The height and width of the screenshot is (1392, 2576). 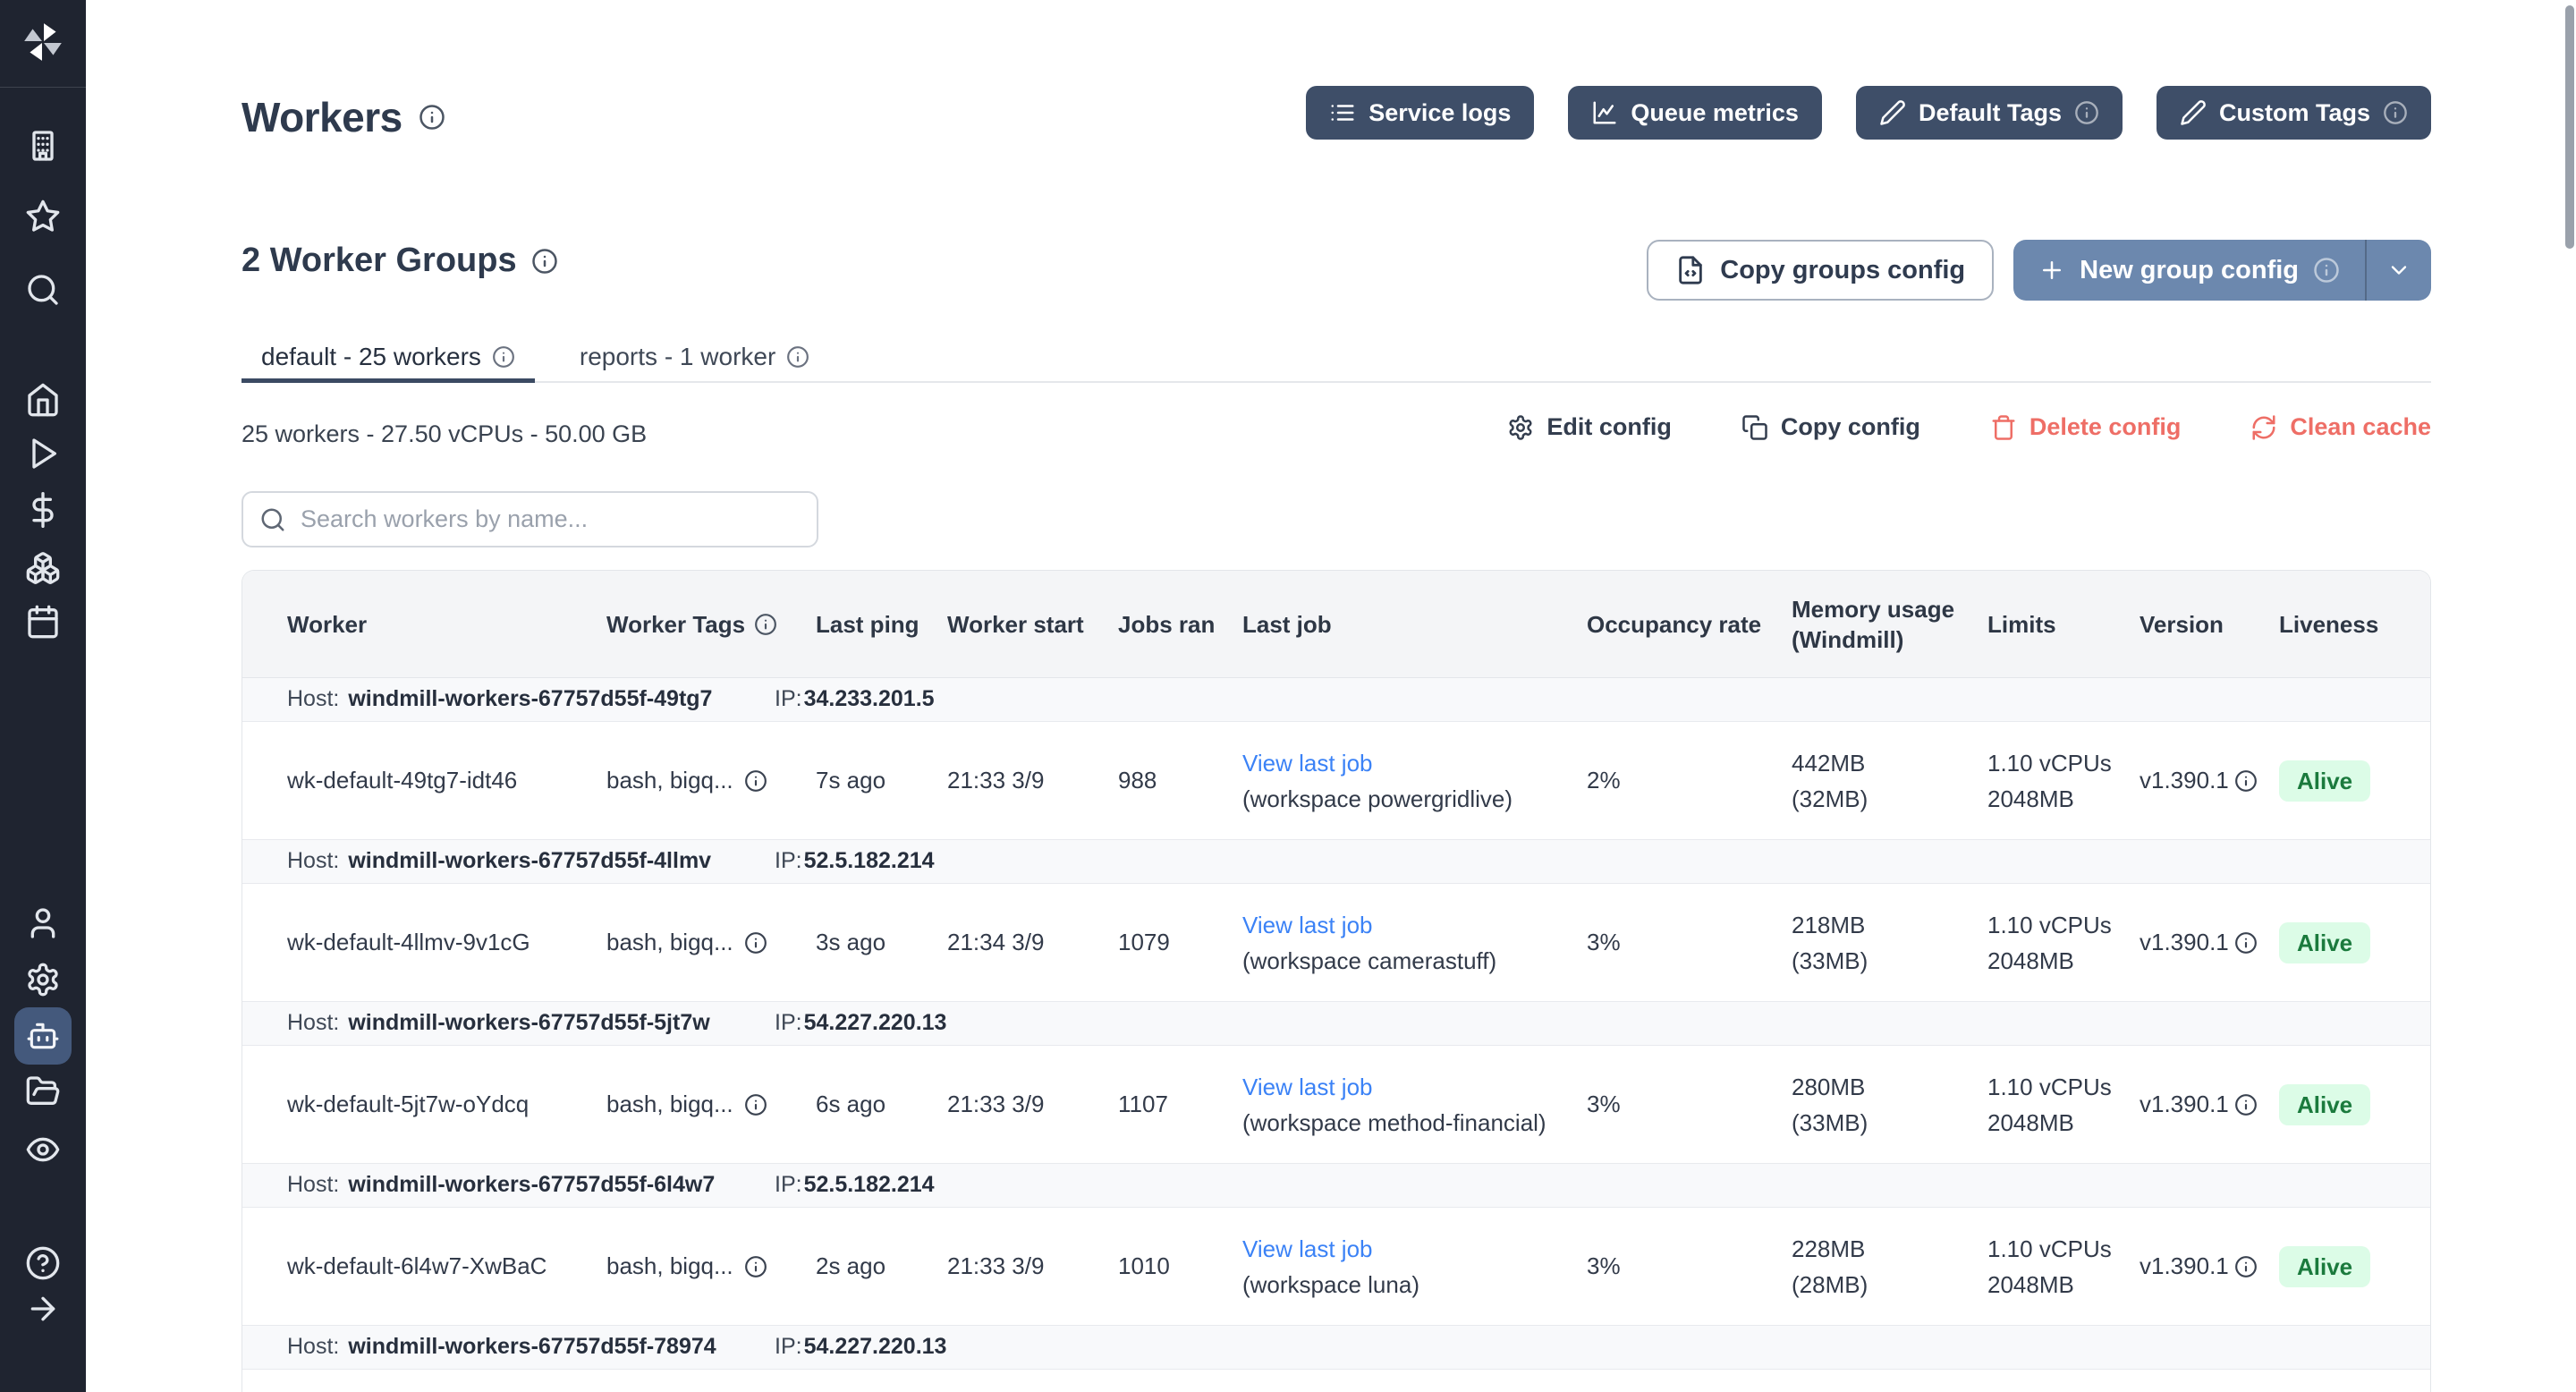 What do you see at coordinates (2293, 113) in the screenshot?
I see `custom-tags-button: Custom Tags` at bounding box center [2293, 113].